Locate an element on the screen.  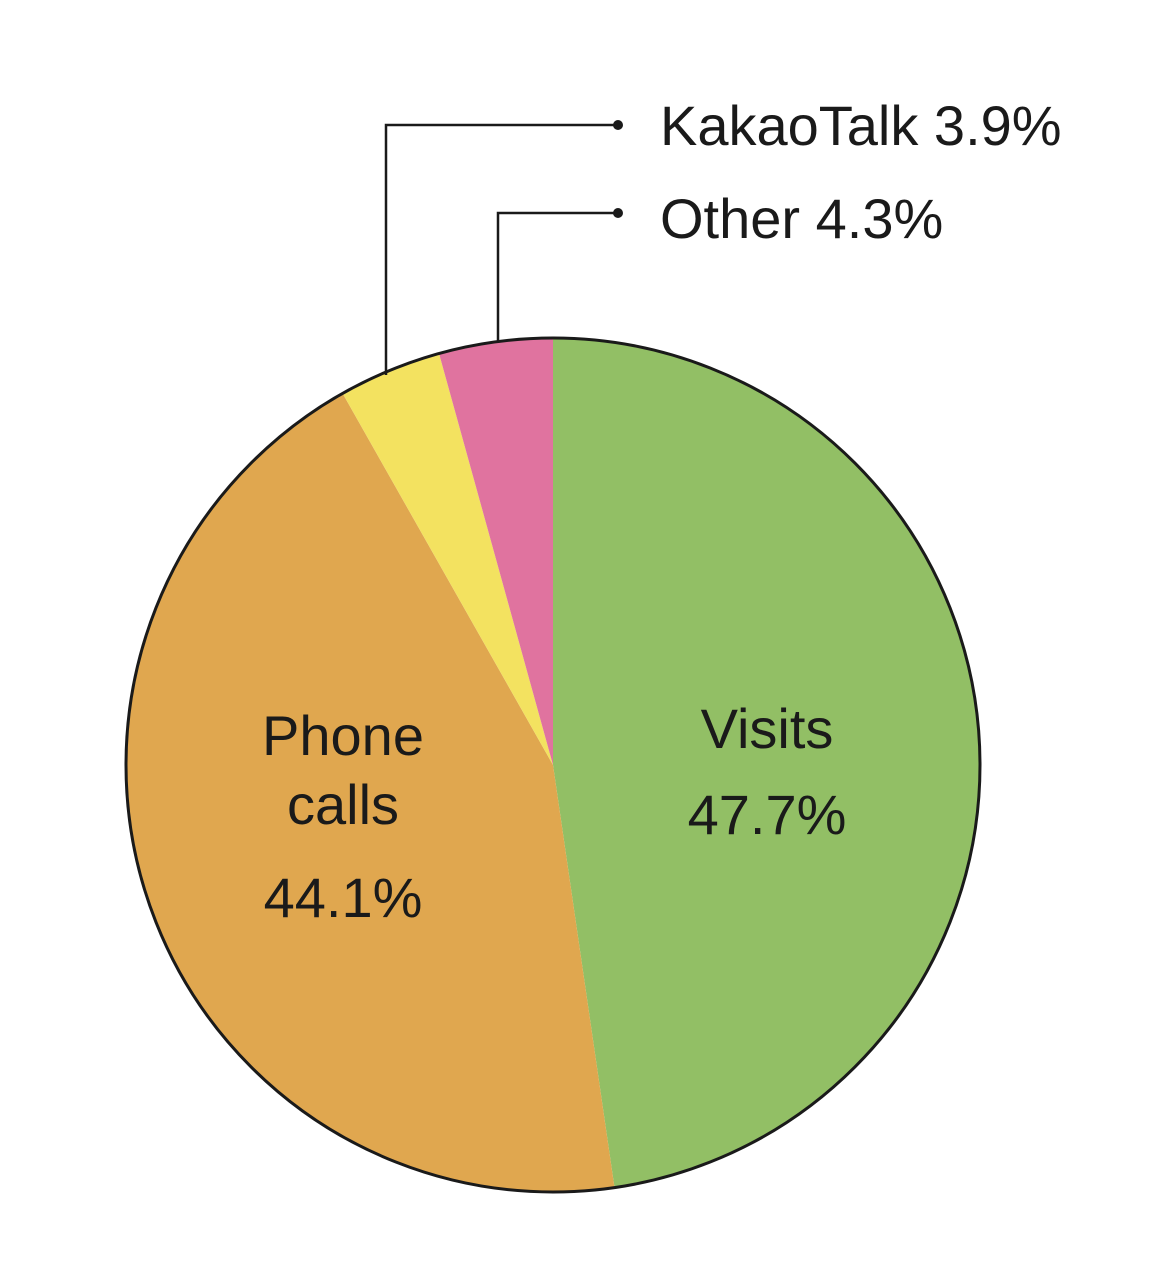
visits-label: Visits is located at coordinates (767, 728).